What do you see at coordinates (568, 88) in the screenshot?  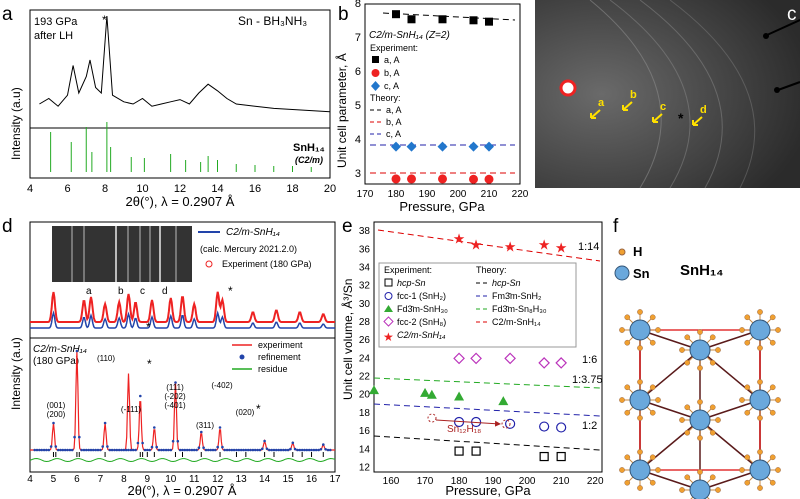 I see `panel-c-beam-spot` at bounding box center [568, 88].